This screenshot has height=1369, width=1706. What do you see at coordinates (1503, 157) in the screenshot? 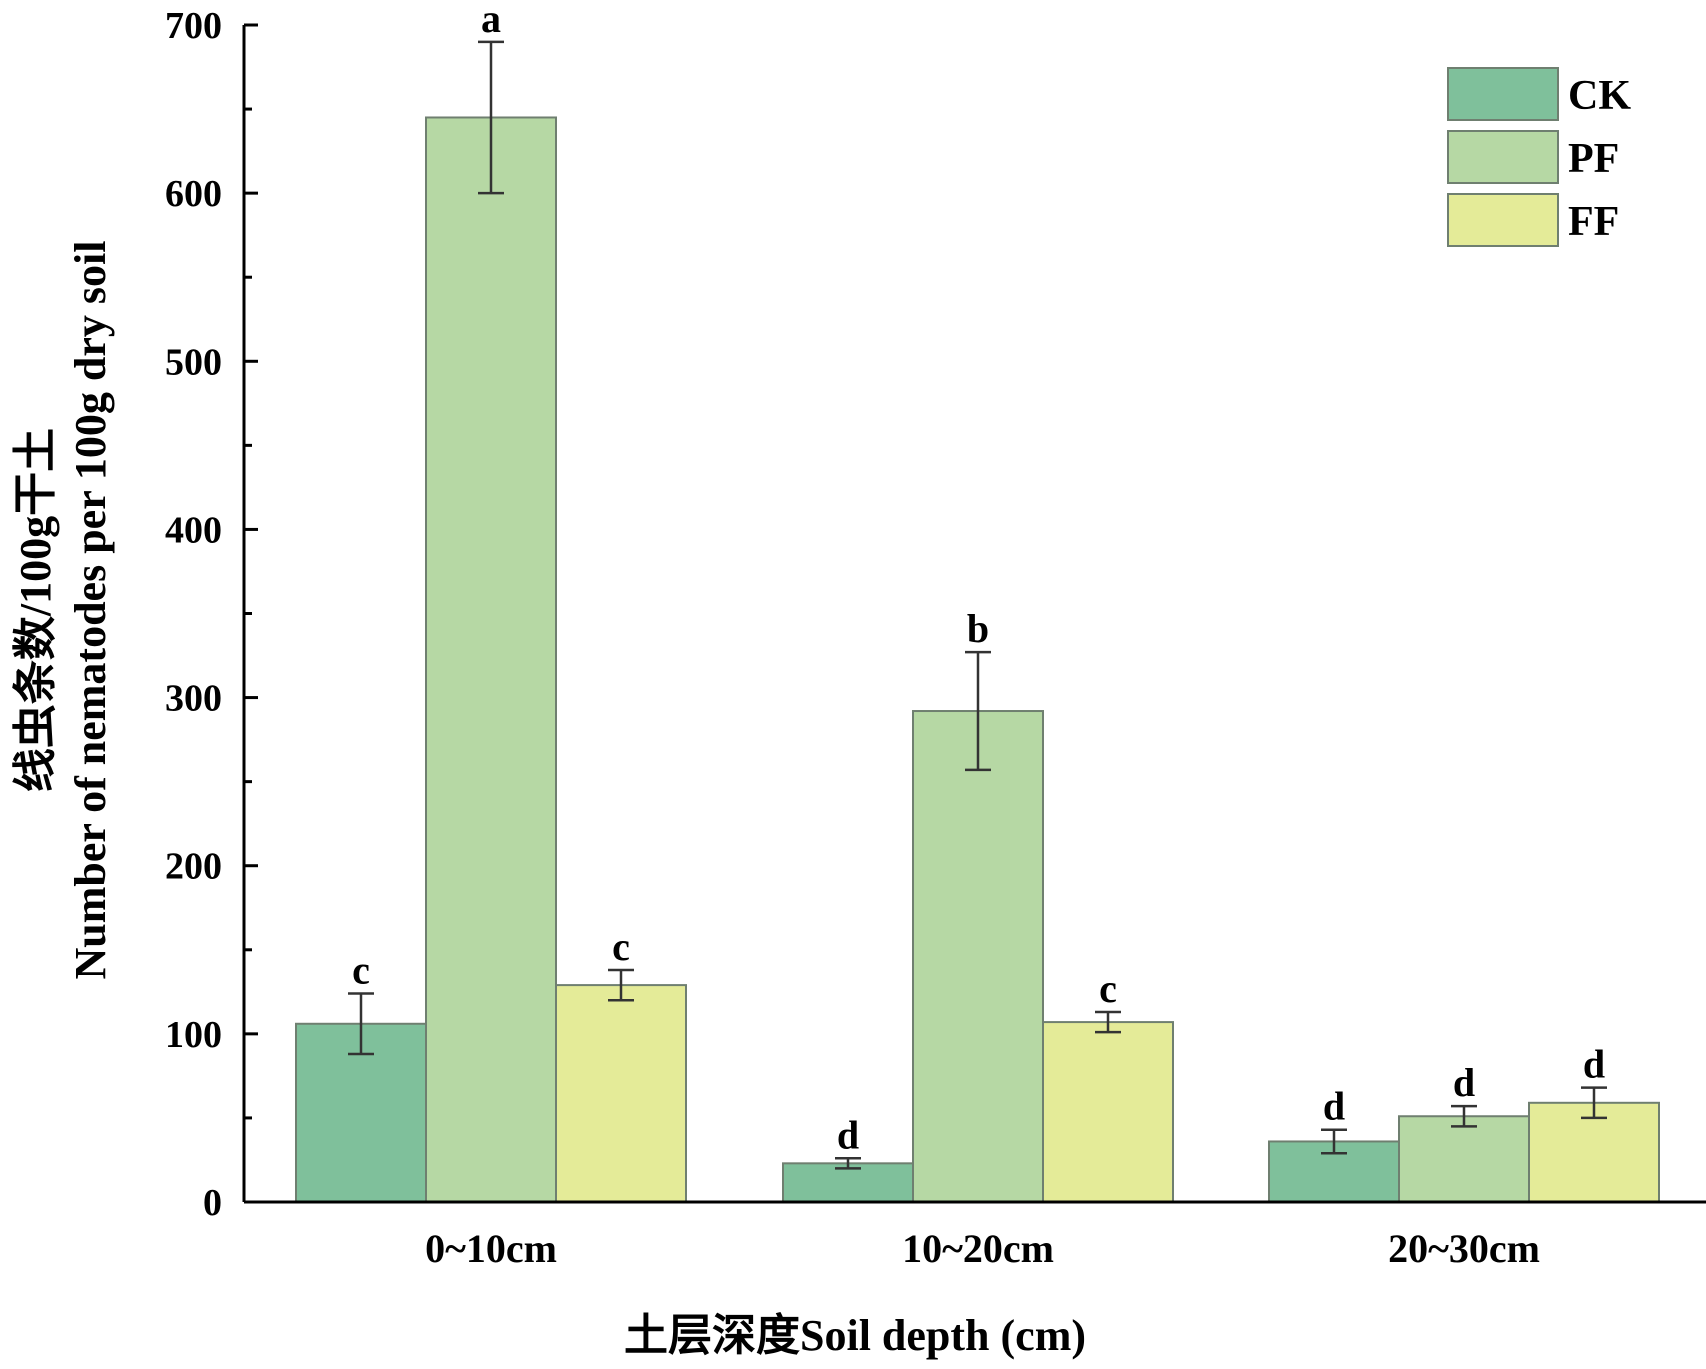
I see `legend-swatch-pf` at bounding box center [1503, 157].